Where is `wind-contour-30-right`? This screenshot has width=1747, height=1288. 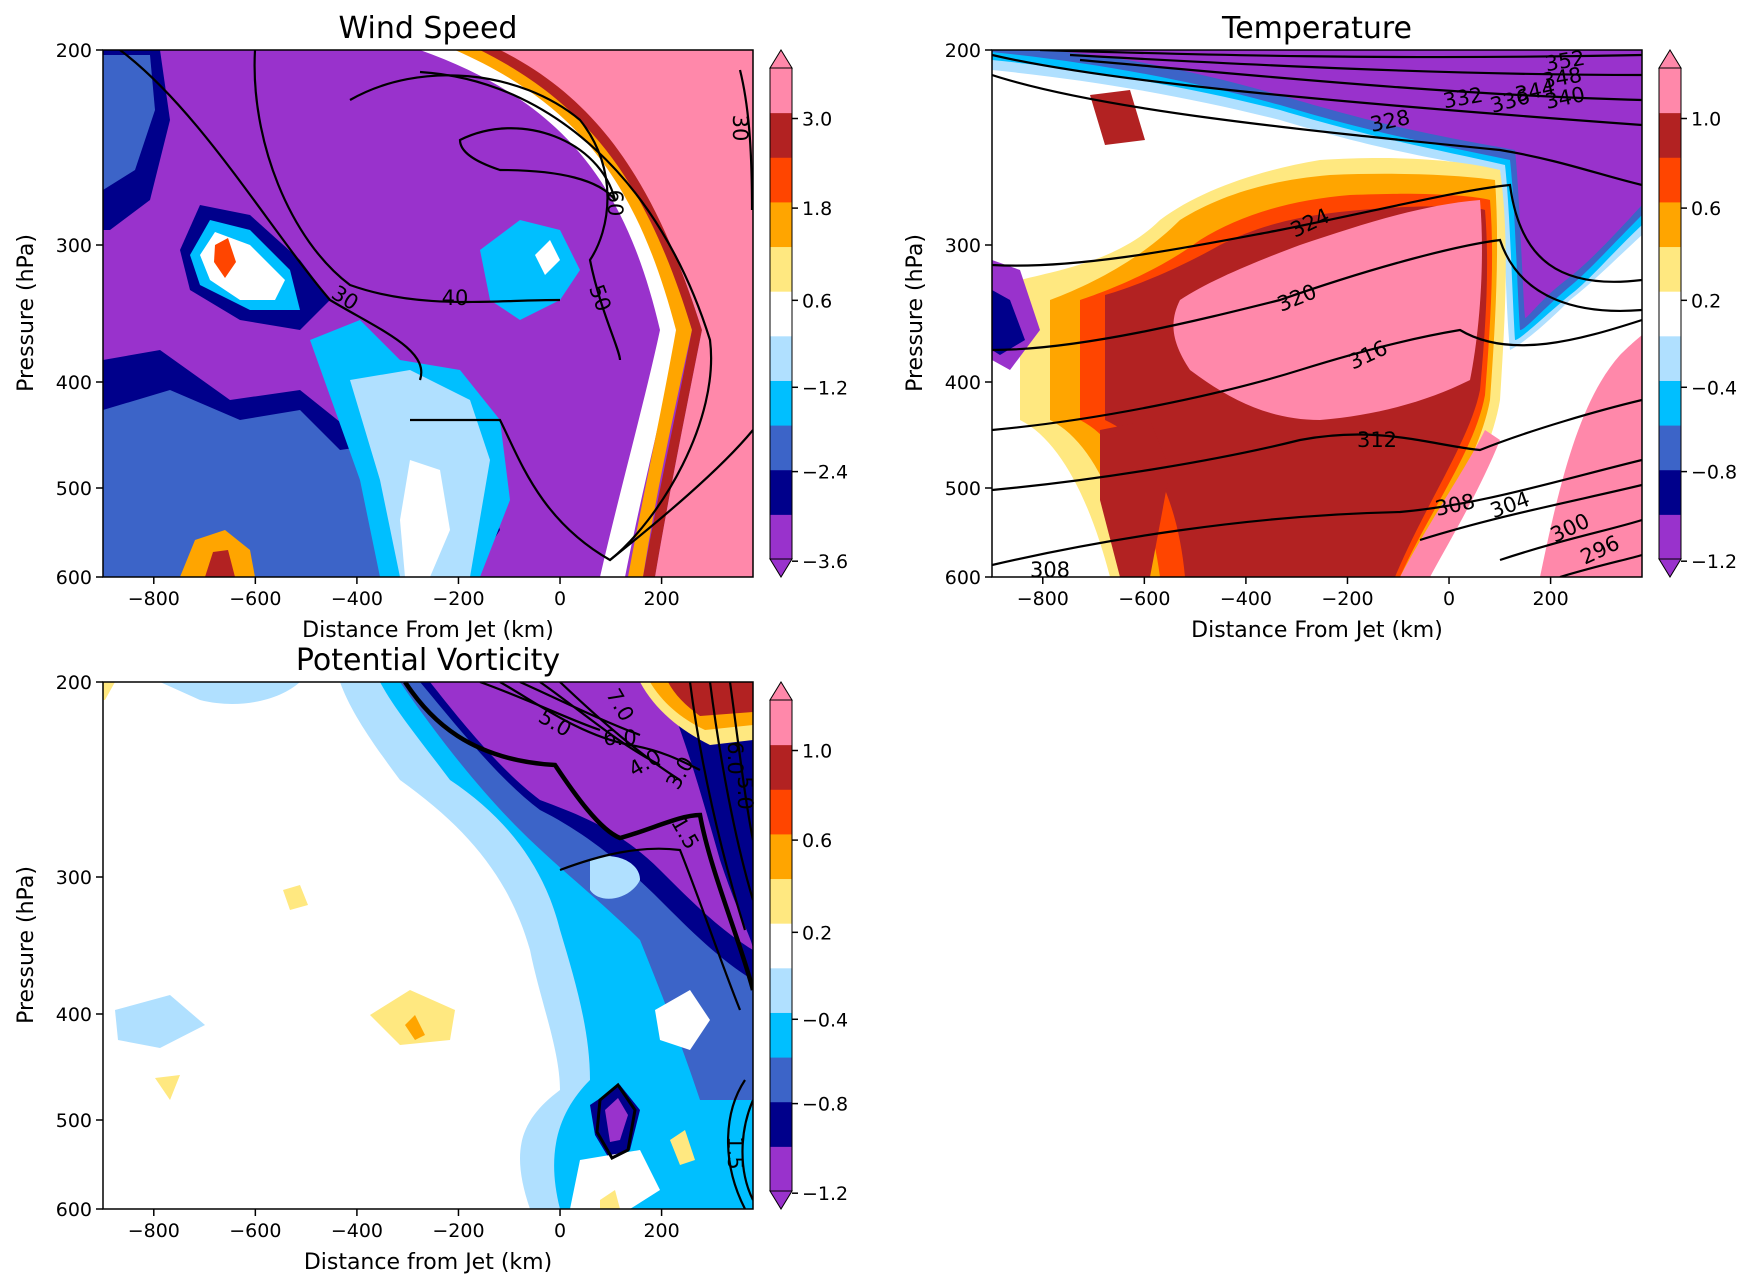
wind-contour-30-right is located at coordinates (745, 140).